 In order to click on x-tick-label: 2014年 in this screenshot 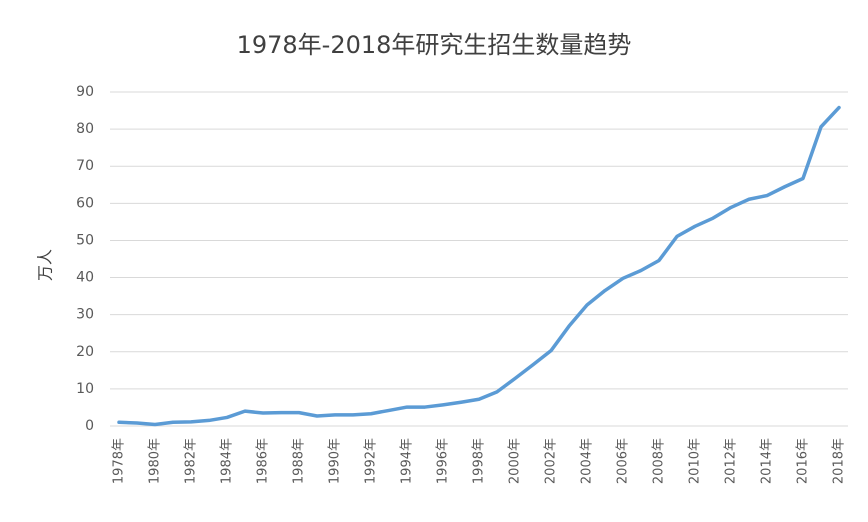, I will do `click(767, 461)`.